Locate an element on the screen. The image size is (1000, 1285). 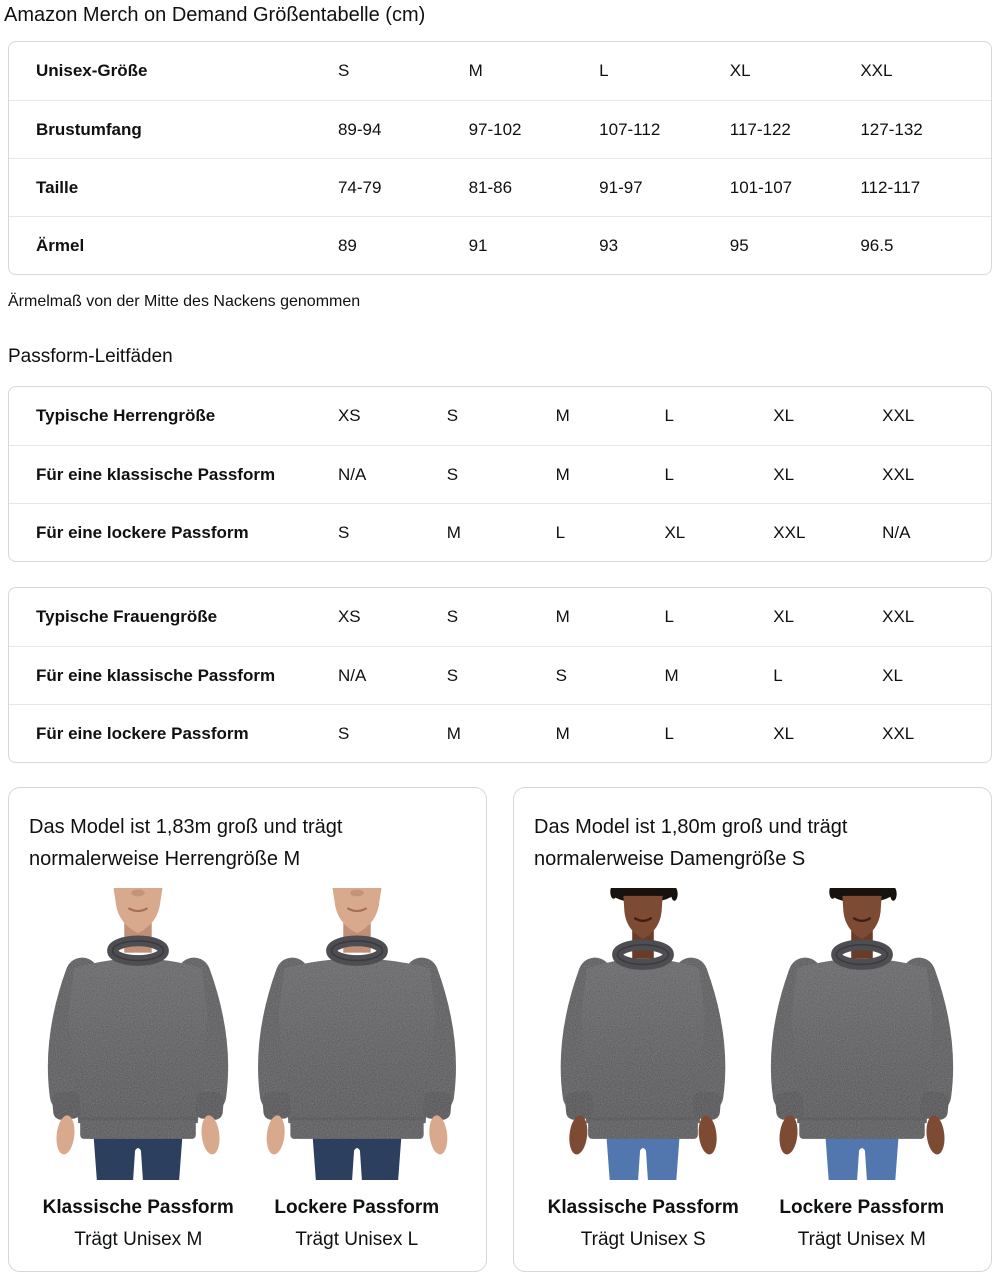
cell: 95 is located at coordinates (795, 245).